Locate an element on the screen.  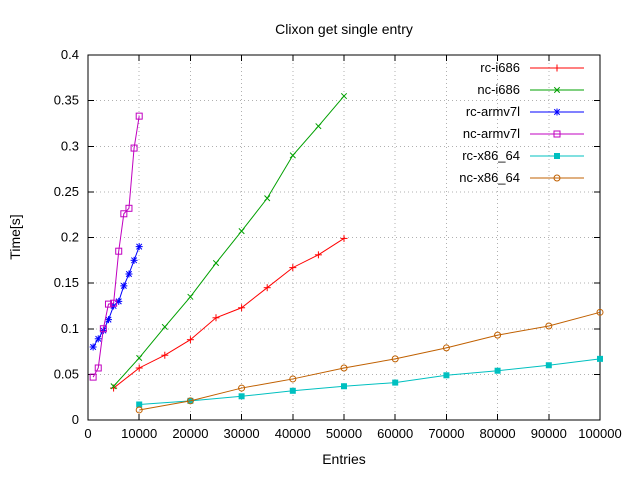
y-tick-label: 0 is located at coordinates (75, 419).